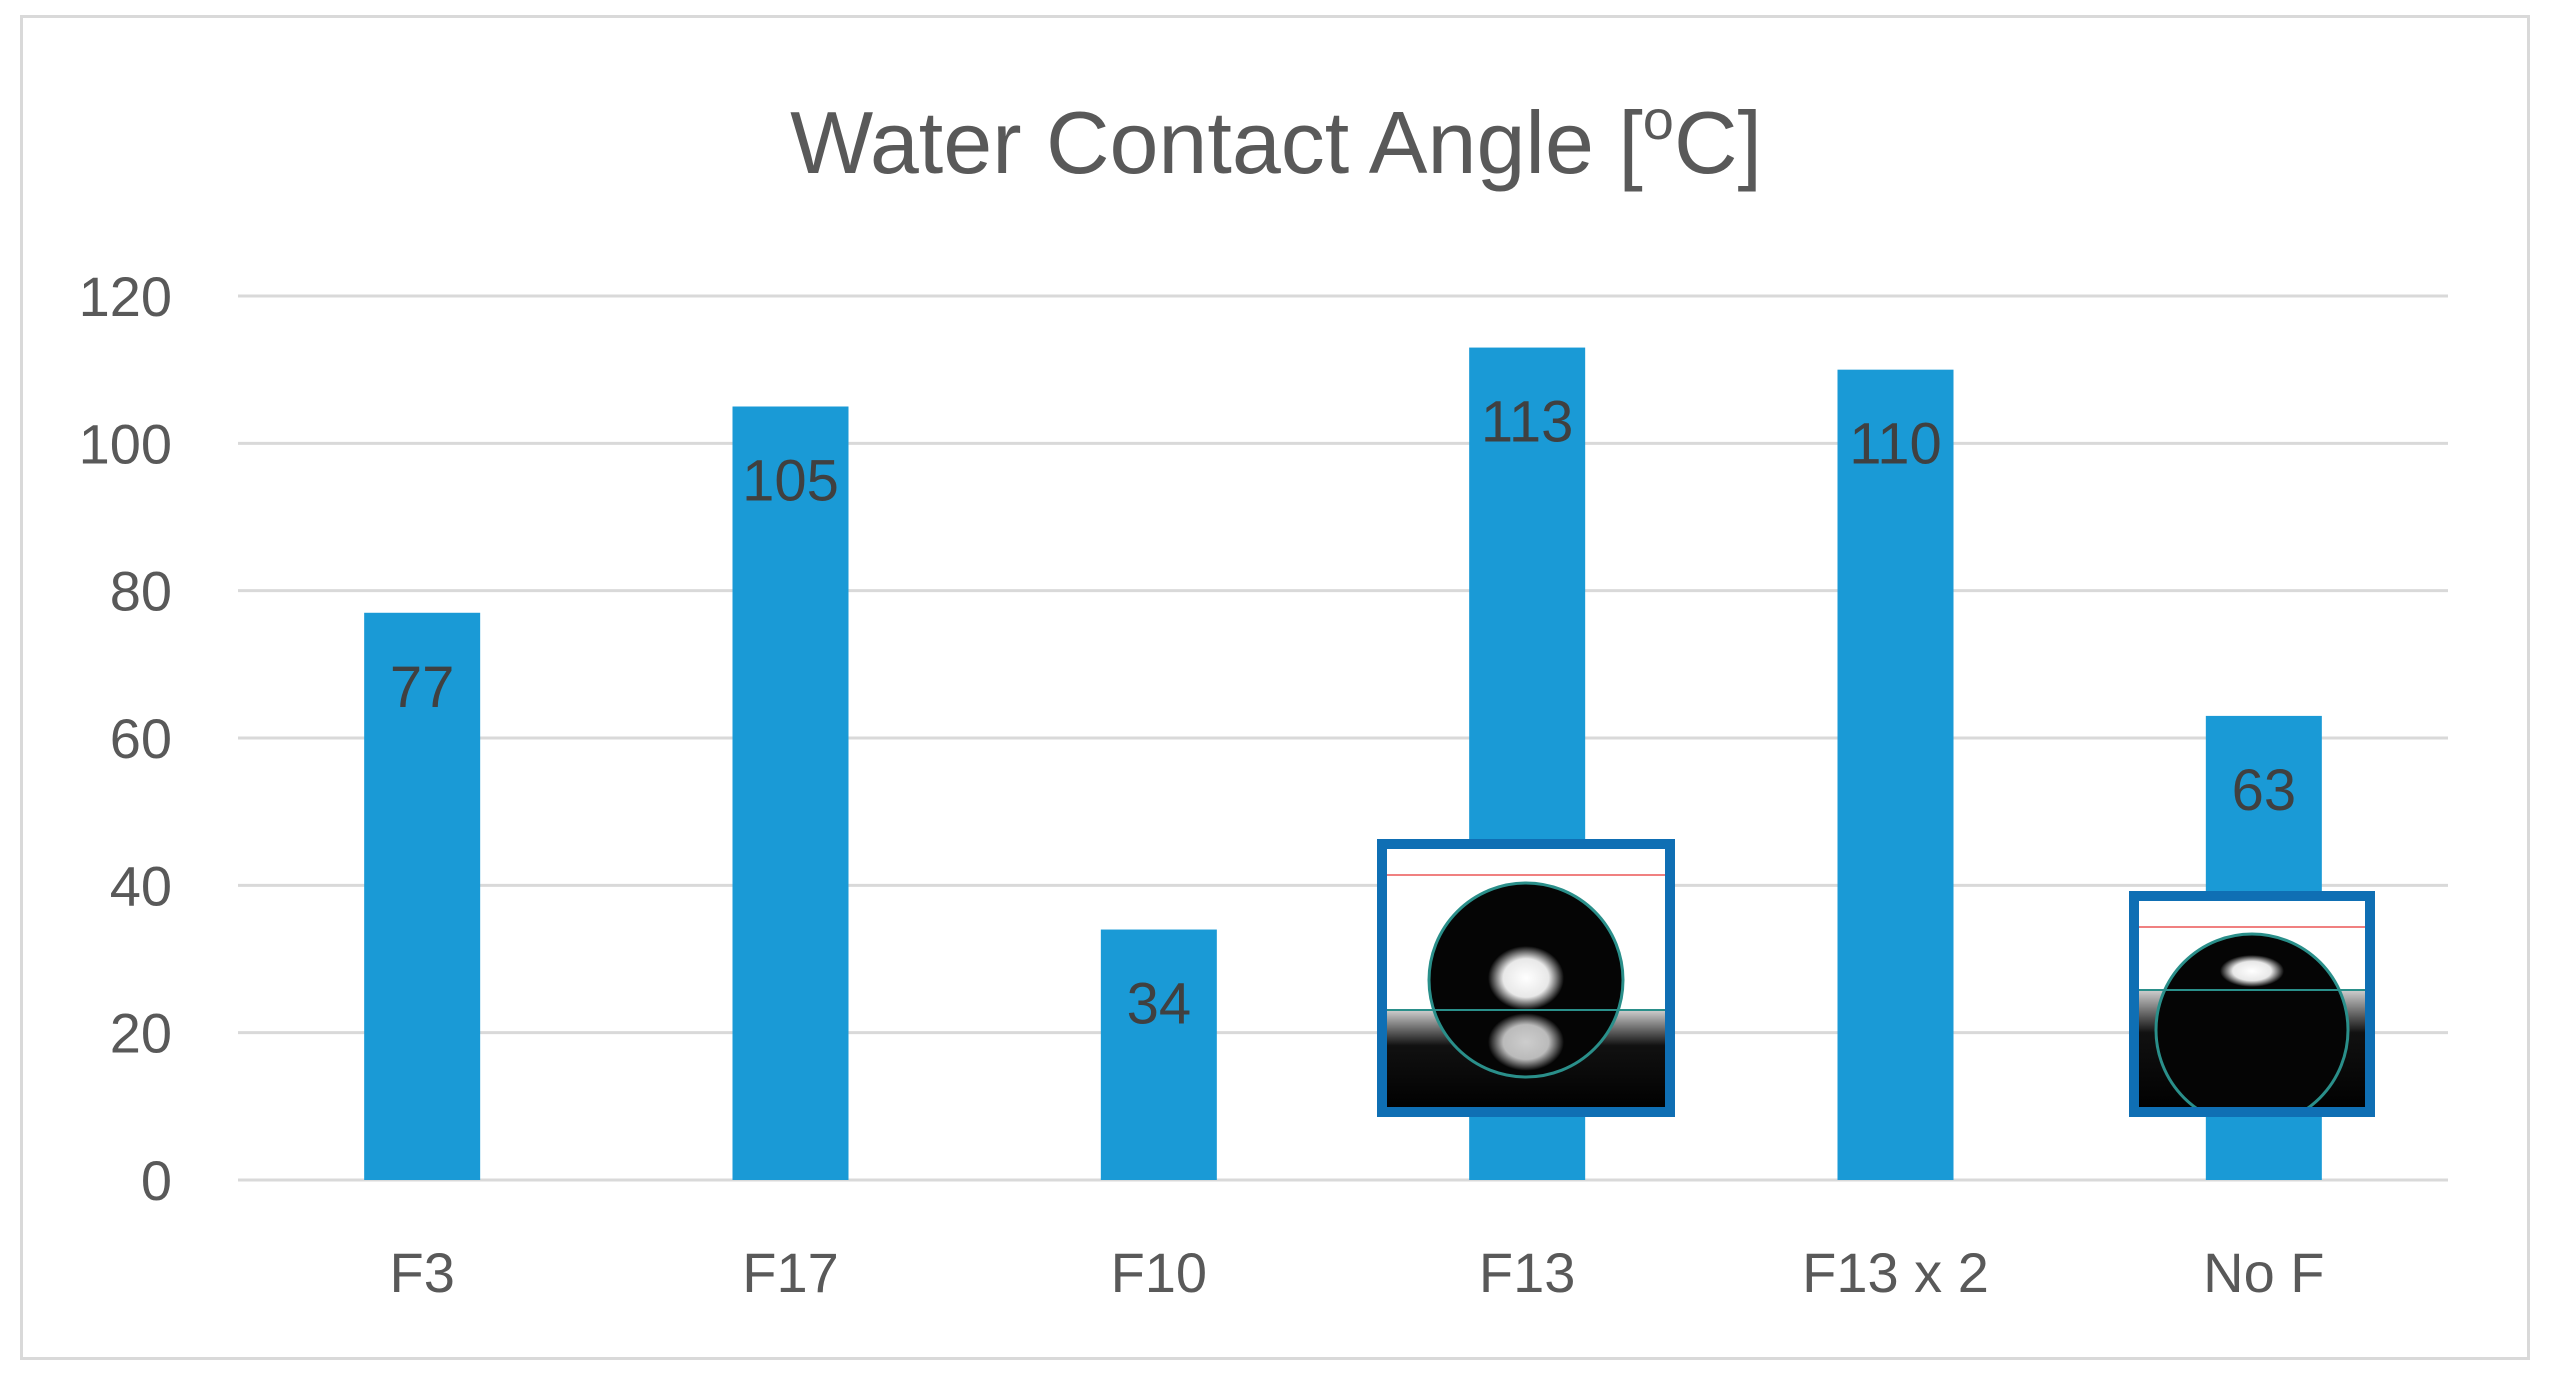 Image resolution: width=2552 pixels, height=1382 pixels. What do you see at coordinates (1526, 978) in the screenshot?
I see `droplet-inset-f13` at bounding box center [1526, 978].